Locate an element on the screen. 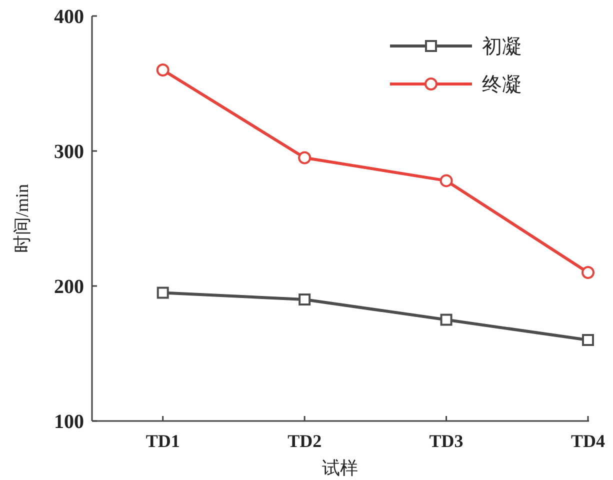  x-tick-label: TD2 is located at coordinates (305, 441).